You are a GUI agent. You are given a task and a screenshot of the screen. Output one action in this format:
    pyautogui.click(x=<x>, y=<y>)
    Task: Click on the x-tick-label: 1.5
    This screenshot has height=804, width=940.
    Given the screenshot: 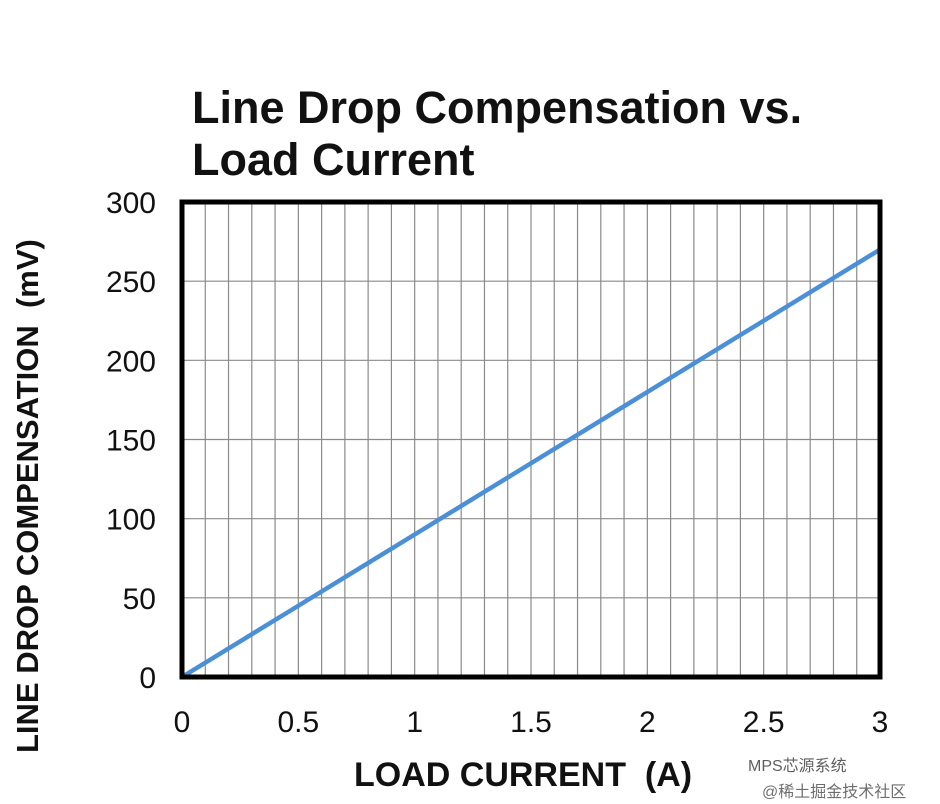 What is the action you would take?
    pyautogui.click(x=531, y=722)
    